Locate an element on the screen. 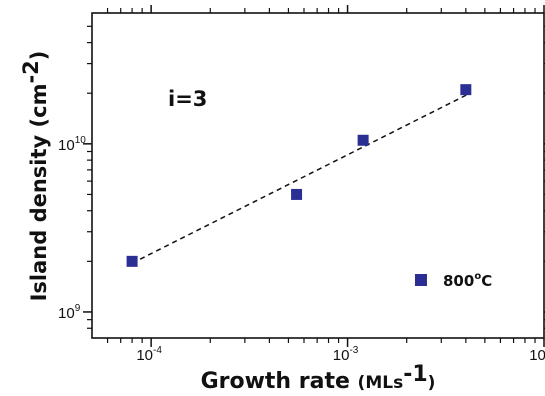  y-axis-title: Island density (cm-2) is located at coordinates (35, 176).